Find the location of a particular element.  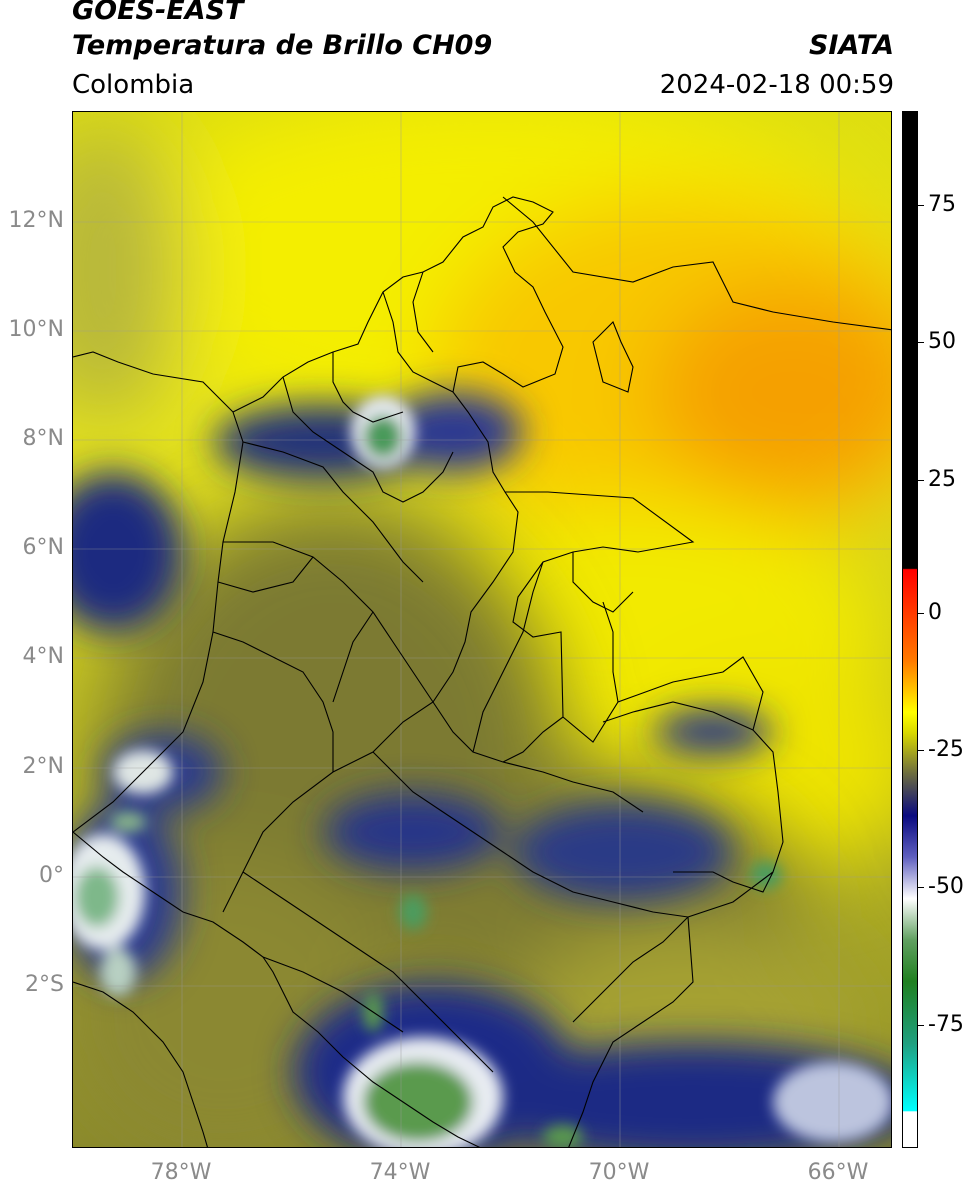

lat-label: 2°N is located at coordinates (43, 766).